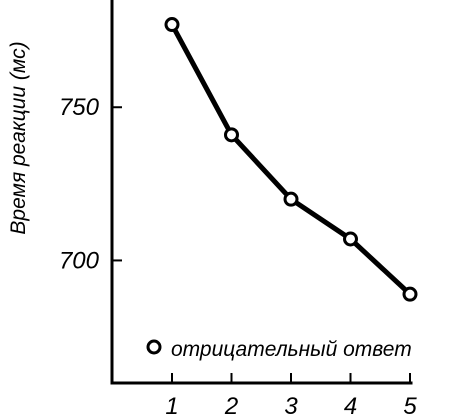 This screenshot has height=417, width=453. I want to click on y-tick-label: 700, so click(79, 260).